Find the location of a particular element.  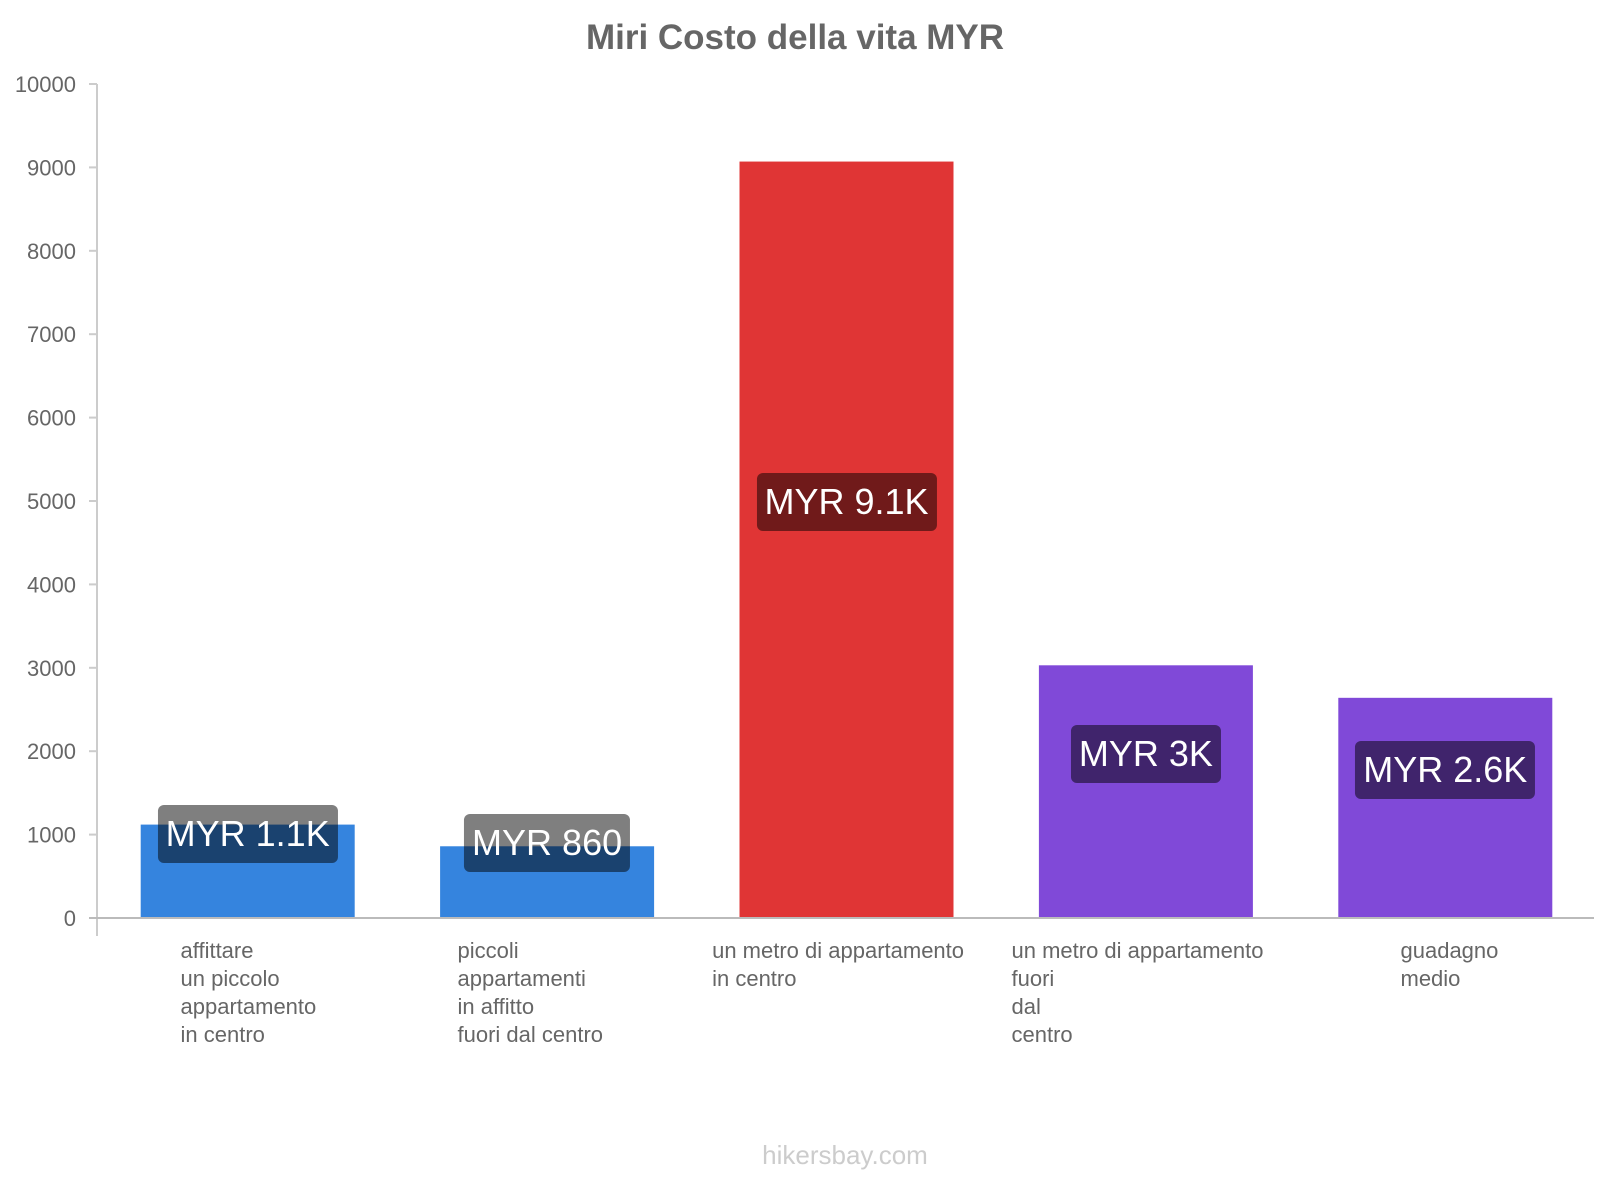

y-tick-label: 6000 is located at coordinates (51, 418).